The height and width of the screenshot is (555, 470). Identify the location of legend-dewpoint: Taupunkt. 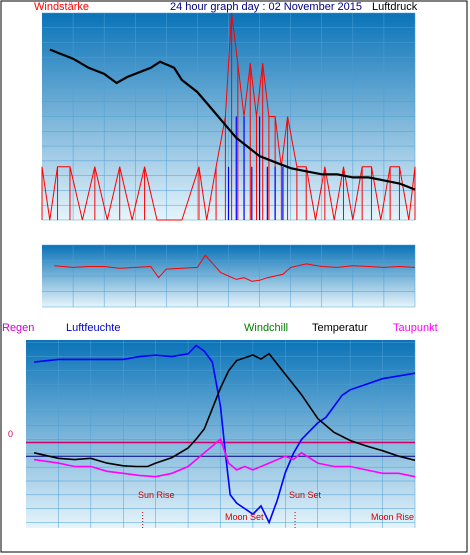
(415, 328).